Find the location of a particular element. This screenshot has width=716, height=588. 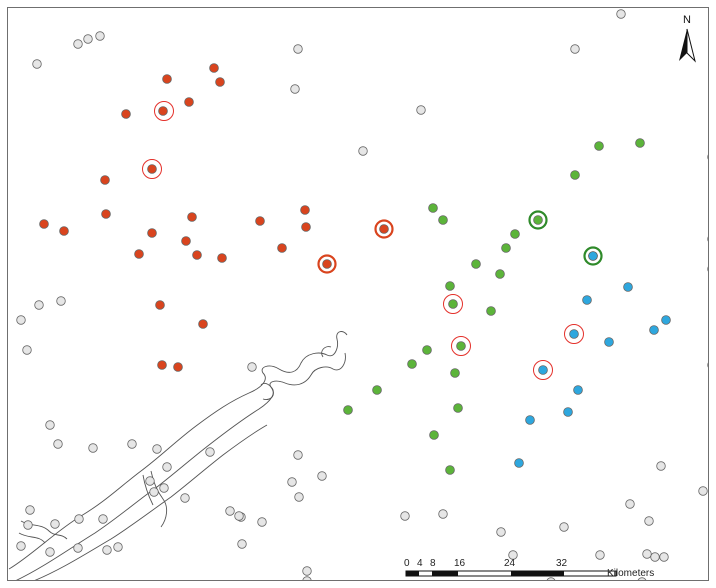

north-label: N is located at coordinates (687, 20).